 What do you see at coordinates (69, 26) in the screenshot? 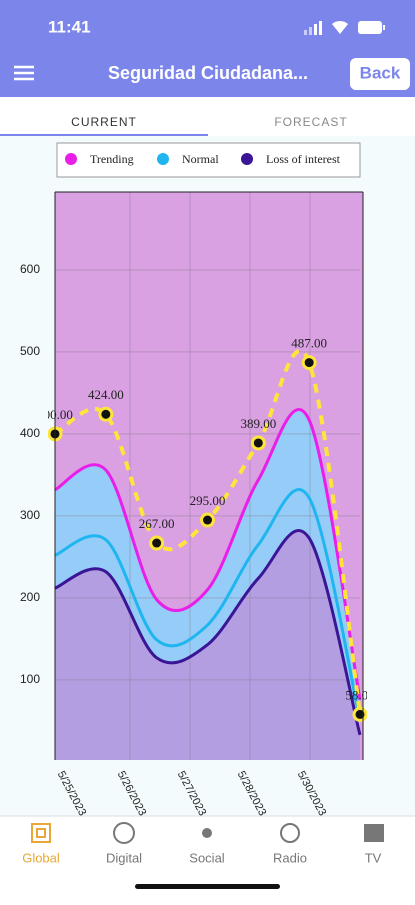
I see `time: 11:41` at bounding box center [69, 26].